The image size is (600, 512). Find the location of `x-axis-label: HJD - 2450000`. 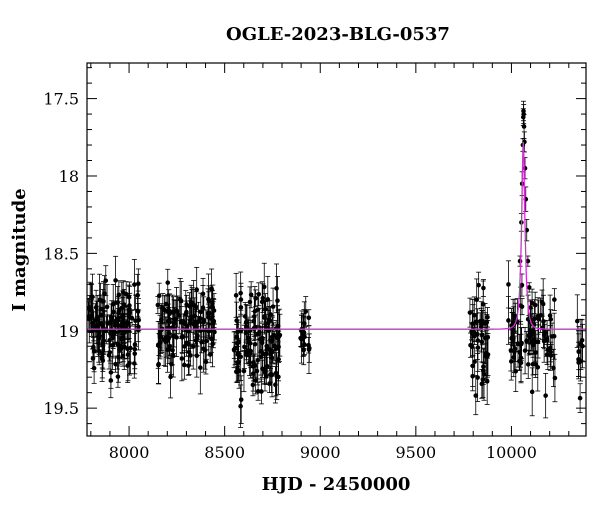

x-axis-label: HJD - 2450000 is located at coordinates (336, 484).